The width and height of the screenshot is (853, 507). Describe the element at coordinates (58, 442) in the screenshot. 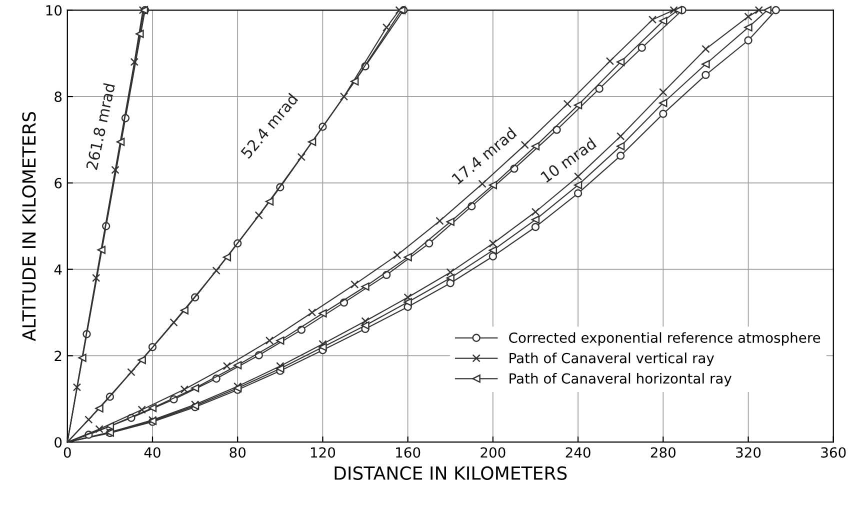

I see `y-tick-label: 0` at that location.